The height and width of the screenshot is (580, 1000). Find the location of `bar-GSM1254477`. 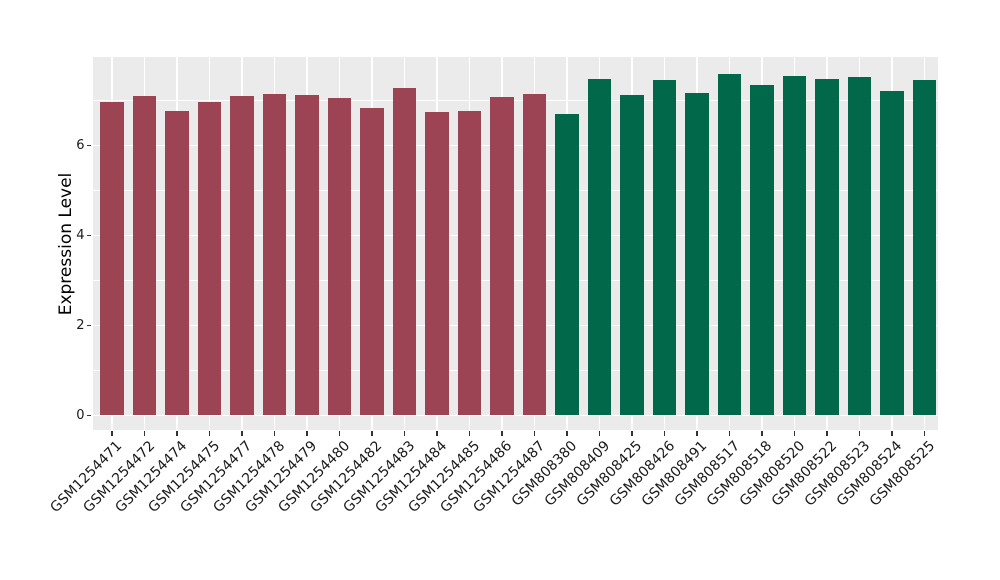

bar-GSM1254477 is located at coordinates (242, 255).